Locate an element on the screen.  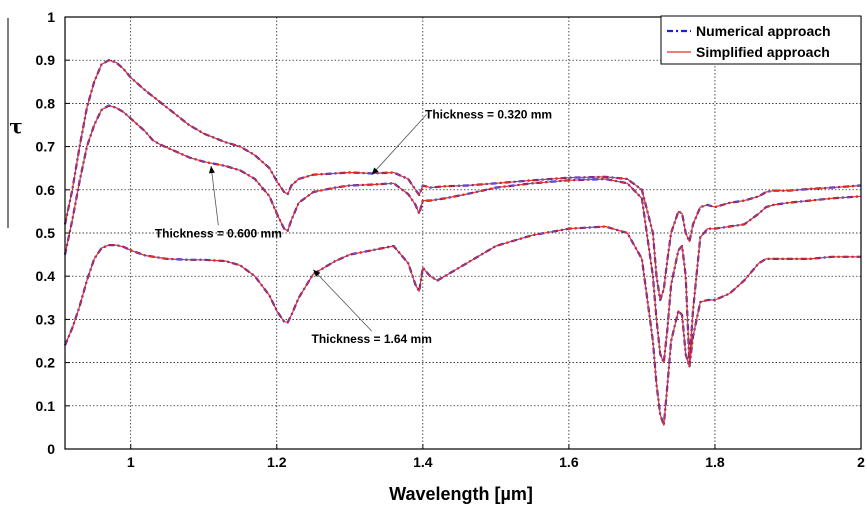
y-tick-label: 0 is located at coordinates (51, 449).